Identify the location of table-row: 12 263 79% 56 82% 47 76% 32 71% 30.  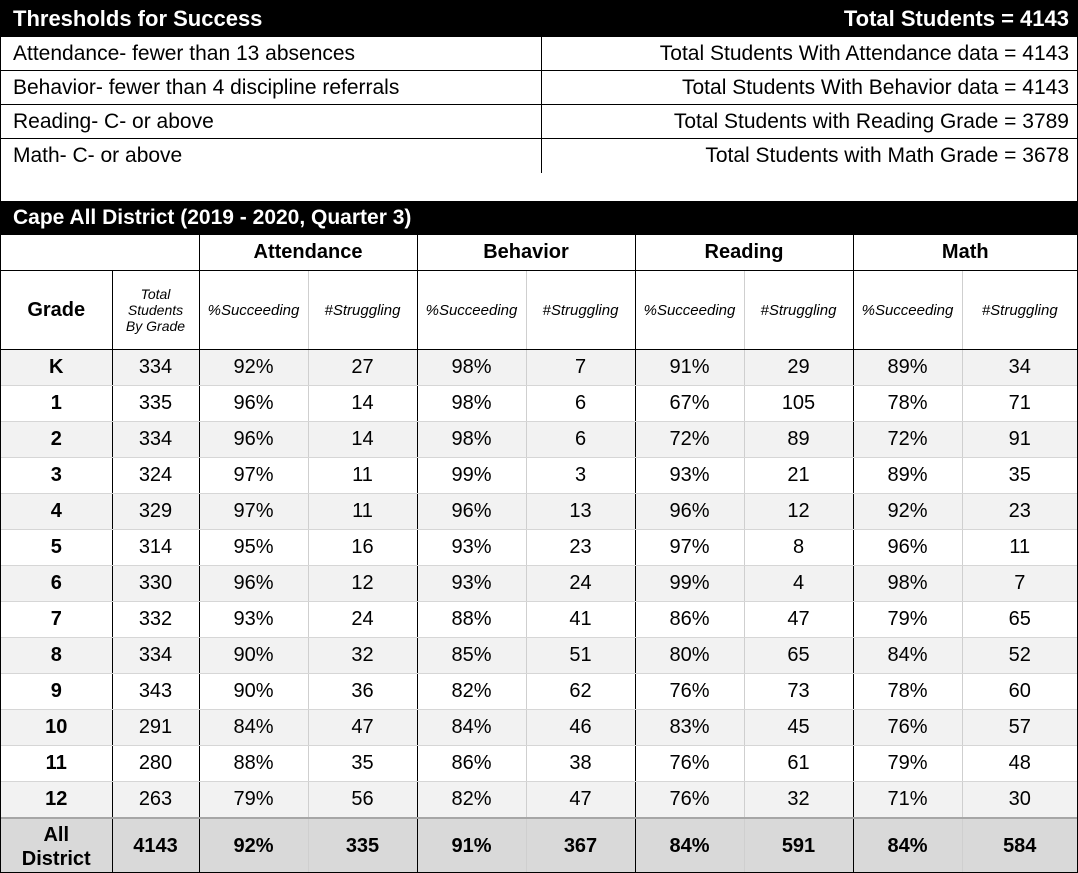
(539, 800).